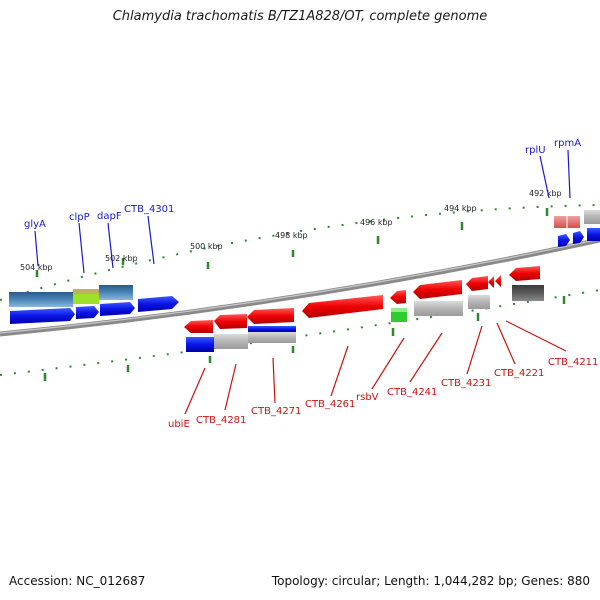  Describe the element at coordinates (117, 309) in the screenshot. I see `gene-dapF-arrow` at that location.